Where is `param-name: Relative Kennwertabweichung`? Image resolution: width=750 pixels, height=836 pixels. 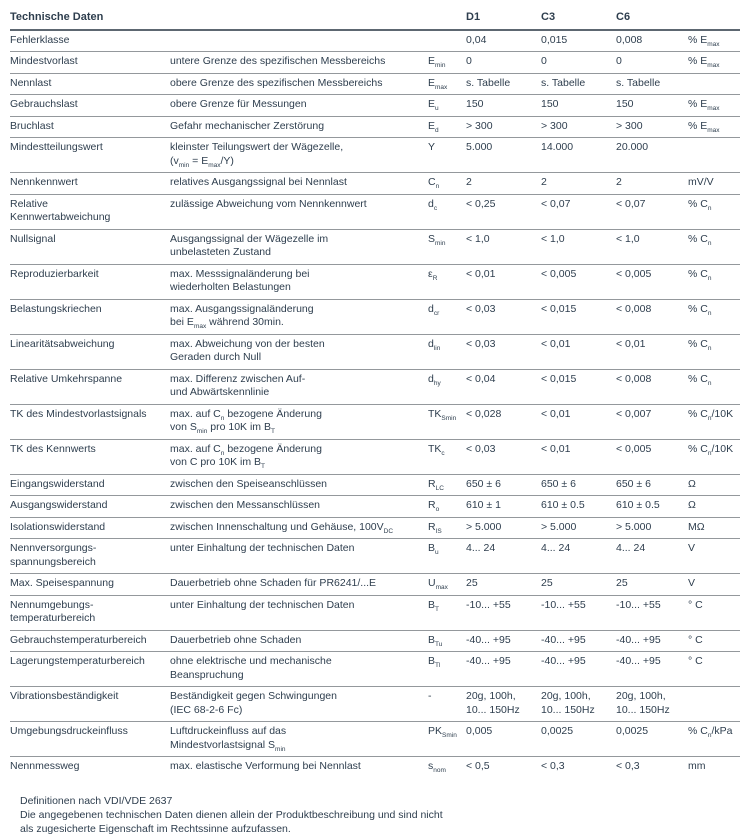
param-name: Relative Kennwertabweichung is located at coordinates (90, 212).